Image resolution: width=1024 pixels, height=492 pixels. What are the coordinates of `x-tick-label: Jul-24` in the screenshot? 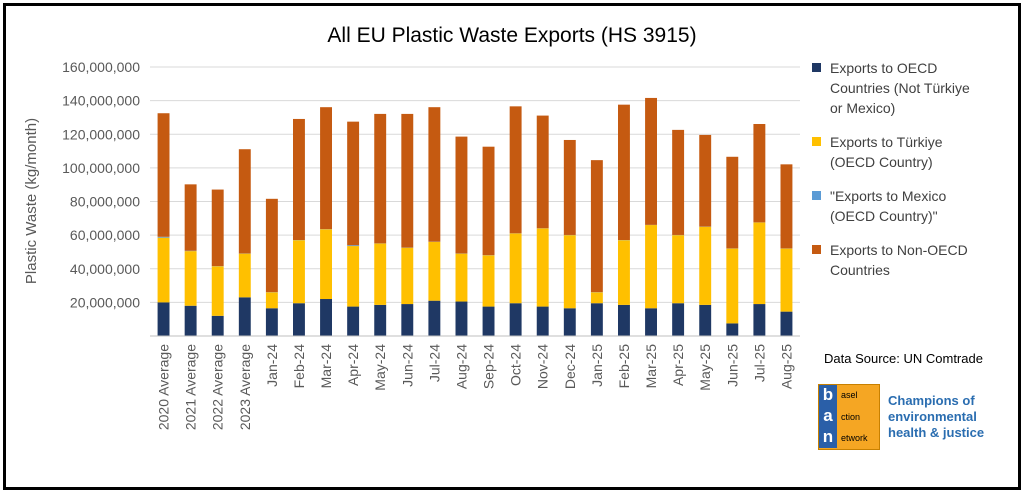 It's located at (434, 363).